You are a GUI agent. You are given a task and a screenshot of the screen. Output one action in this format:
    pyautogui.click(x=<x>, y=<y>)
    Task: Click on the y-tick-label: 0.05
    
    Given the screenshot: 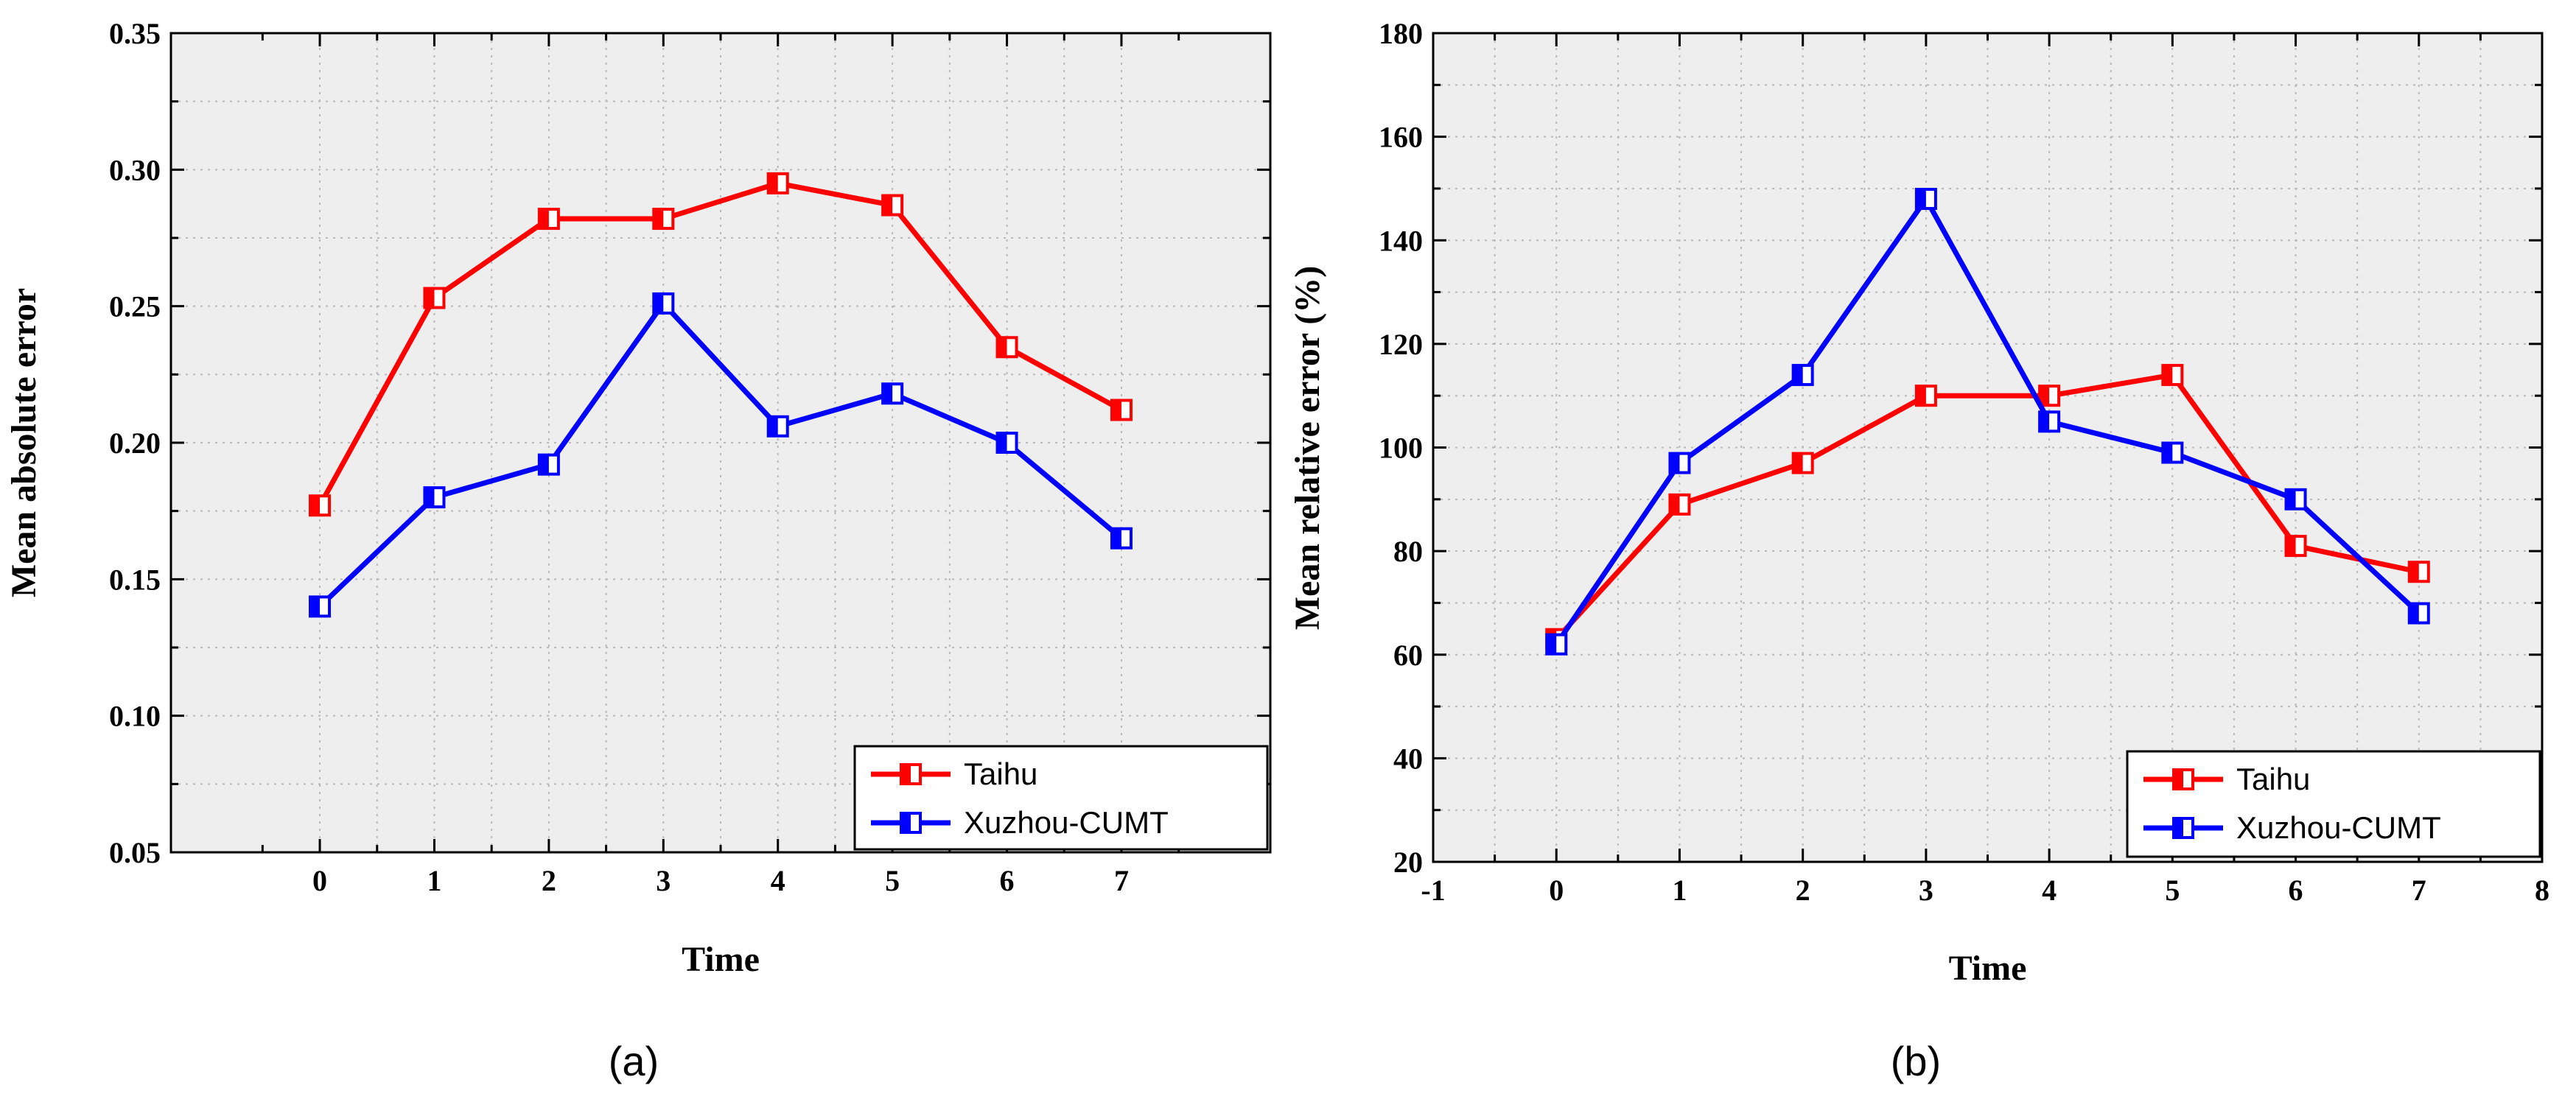 What is the action you would take?
    pyautogui.click(x=135, y=852)
    